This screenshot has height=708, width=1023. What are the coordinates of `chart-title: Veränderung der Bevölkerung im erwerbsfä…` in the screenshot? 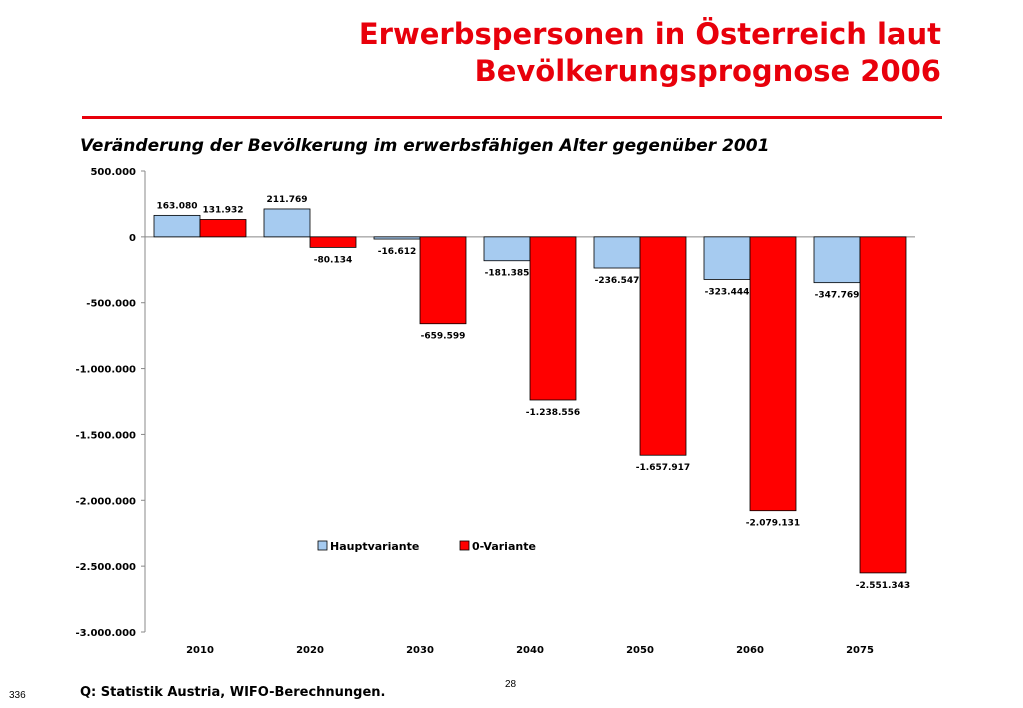 It's located at (425, 146).